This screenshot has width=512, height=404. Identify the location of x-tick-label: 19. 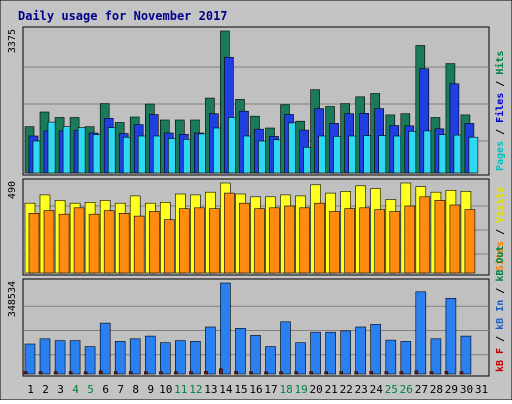
(300, 389).